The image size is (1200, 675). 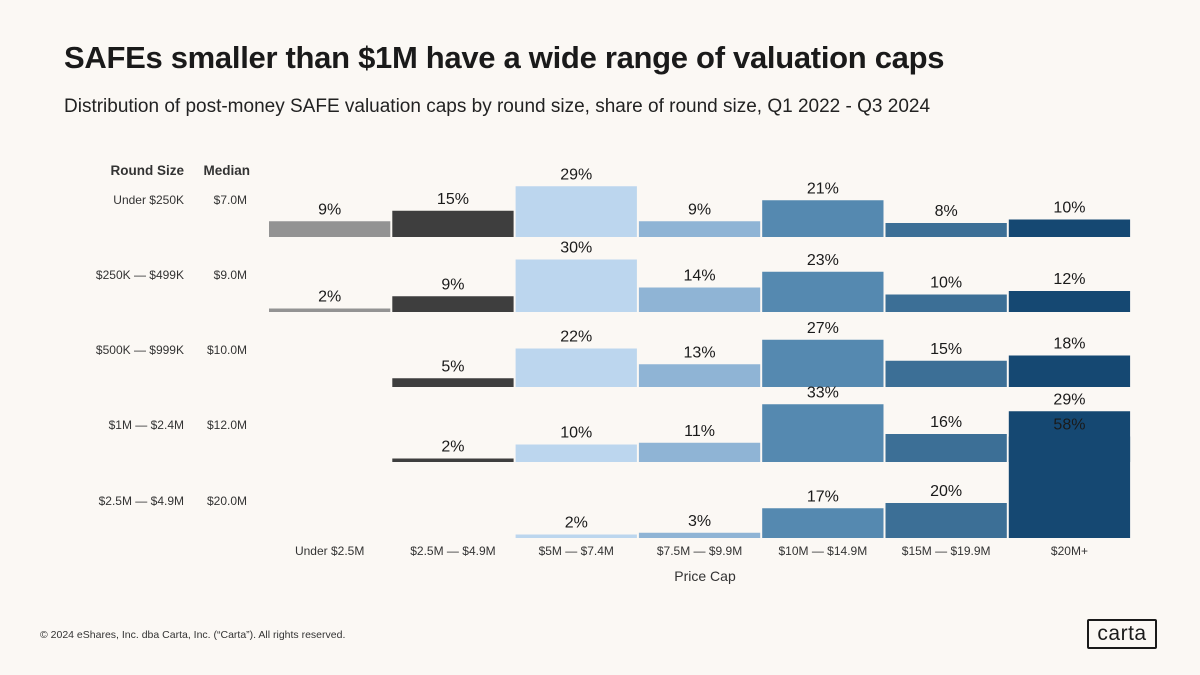 I want to click on row-label-under-250k: Under $250K, so click(x=148, y=200).